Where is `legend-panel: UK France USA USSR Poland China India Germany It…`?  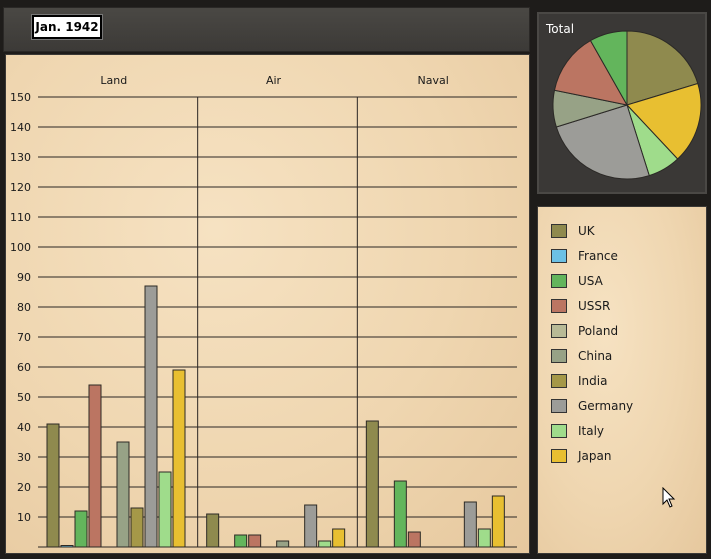
legend-panel: UK France USA USSR Poland China India Germany It… is located at coordinates (622, 380).